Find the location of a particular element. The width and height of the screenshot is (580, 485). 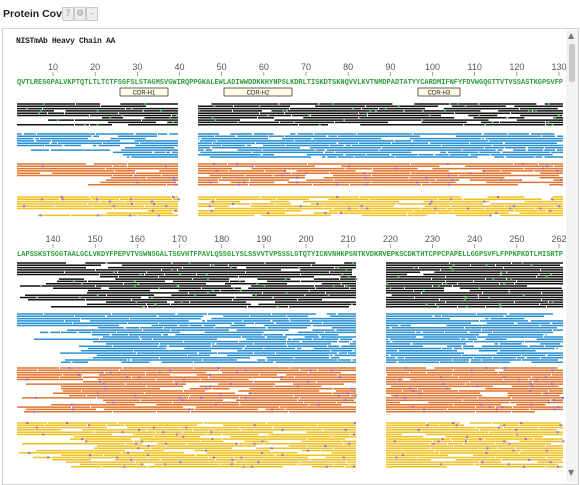

scroll-up-icon: ▲ is located at coordinates (571, 35).